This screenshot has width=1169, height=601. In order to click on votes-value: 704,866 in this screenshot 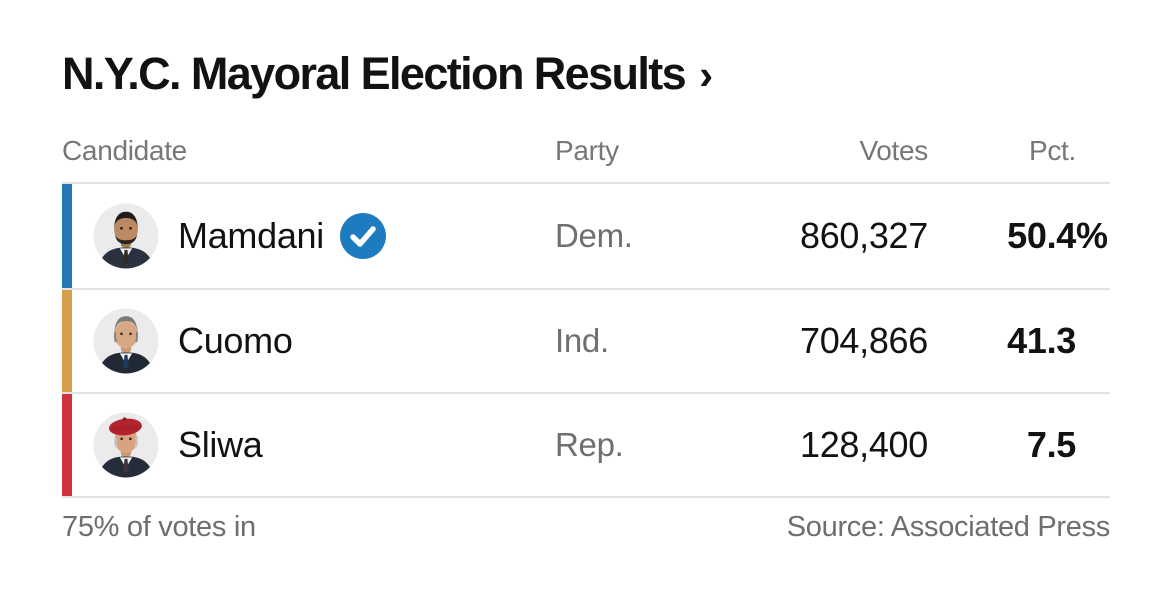, I will do `click(863, 341)`.